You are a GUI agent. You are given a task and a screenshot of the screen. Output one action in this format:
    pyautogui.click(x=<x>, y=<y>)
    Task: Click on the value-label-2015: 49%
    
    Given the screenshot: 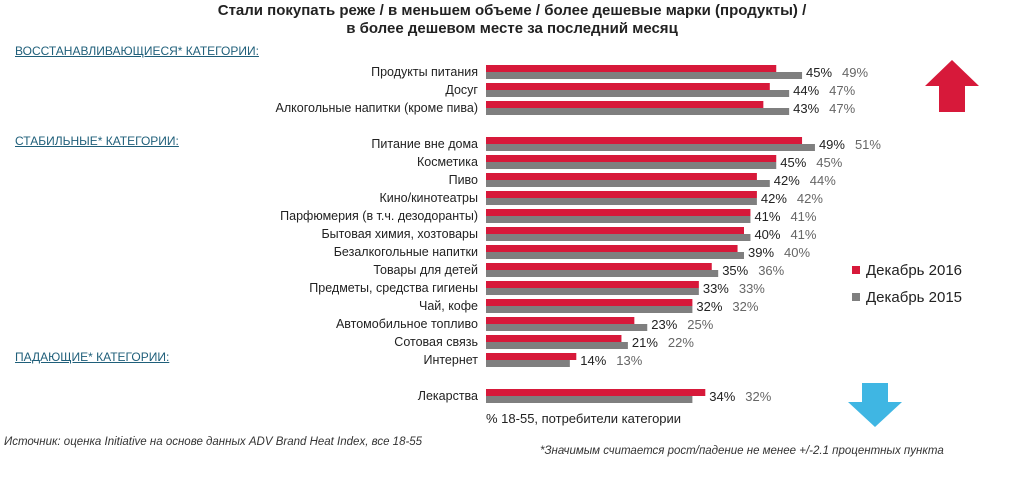 What is the action you would take?
    pyautogui.click(x=855, y=72)
    